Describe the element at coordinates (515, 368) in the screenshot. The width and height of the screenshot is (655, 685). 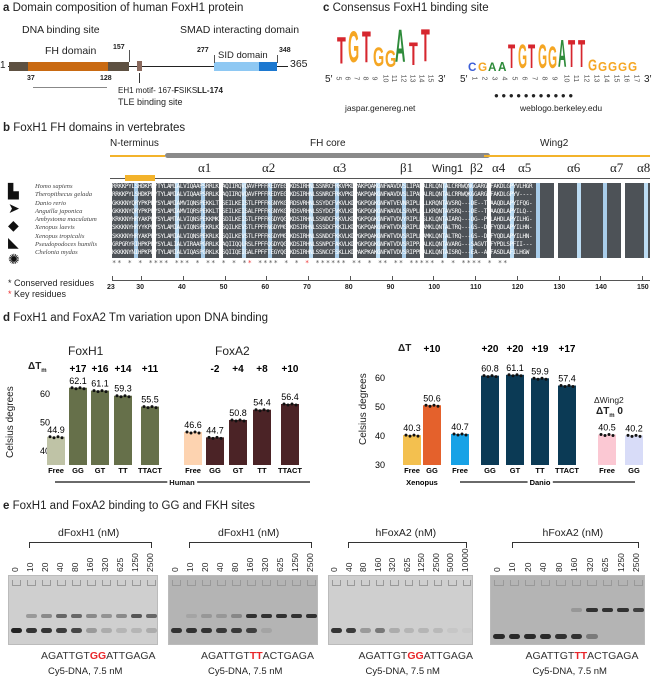
I see `value-label: 61.1` at that location.